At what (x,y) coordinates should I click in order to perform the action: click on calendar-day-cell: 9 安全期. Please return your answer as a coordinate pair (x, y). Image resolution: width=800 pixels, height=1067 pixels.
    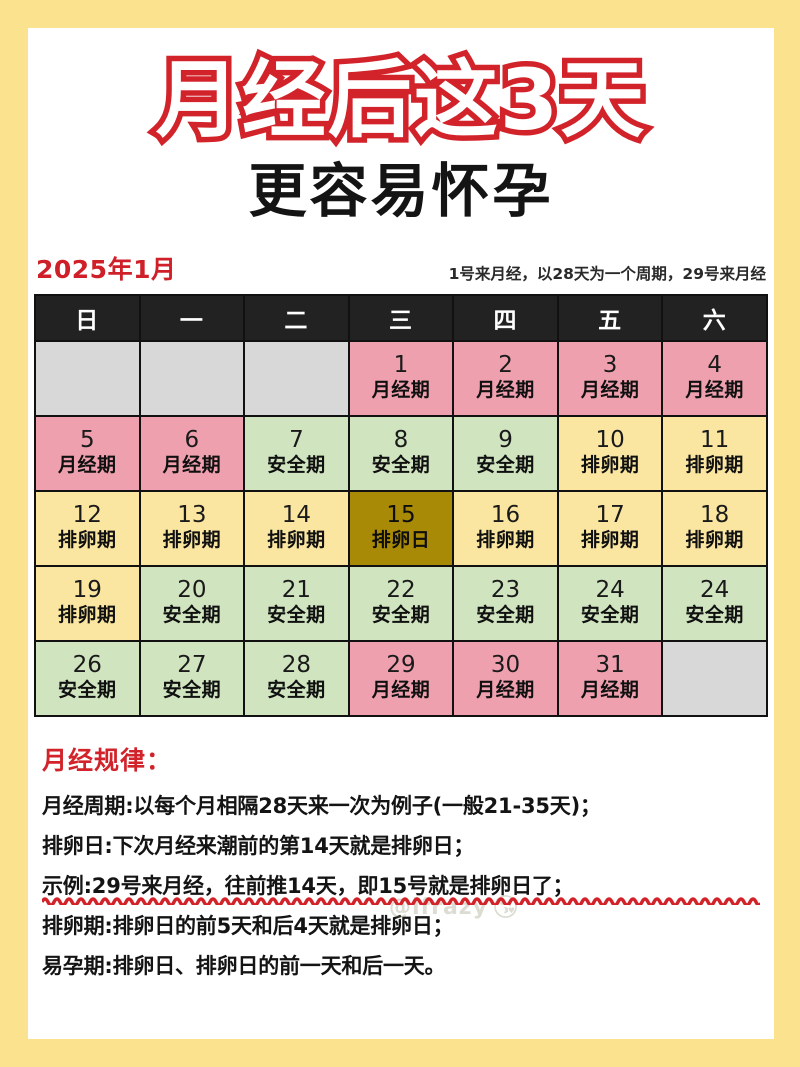
    Looking at the image, I should click on (505, 453).